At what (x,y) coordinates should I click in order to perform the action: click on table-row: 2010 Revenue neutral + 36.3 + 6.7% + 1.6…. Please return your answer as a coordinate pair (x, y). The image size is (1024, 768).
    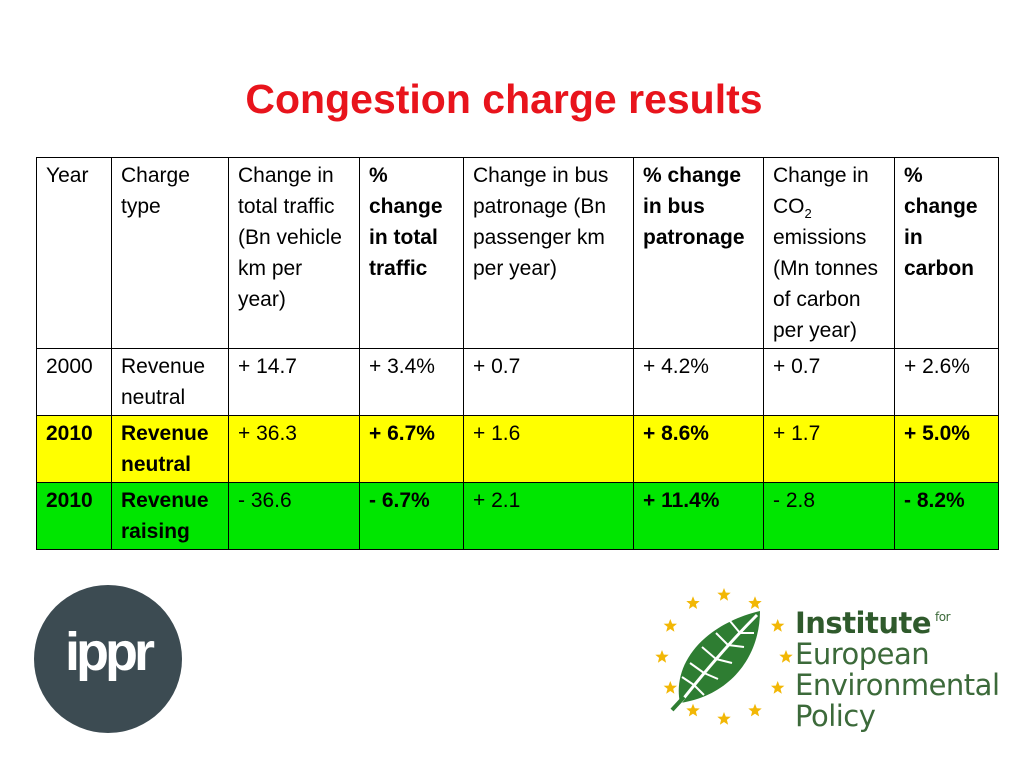
    Looking at the image, I should click on (517, 449).